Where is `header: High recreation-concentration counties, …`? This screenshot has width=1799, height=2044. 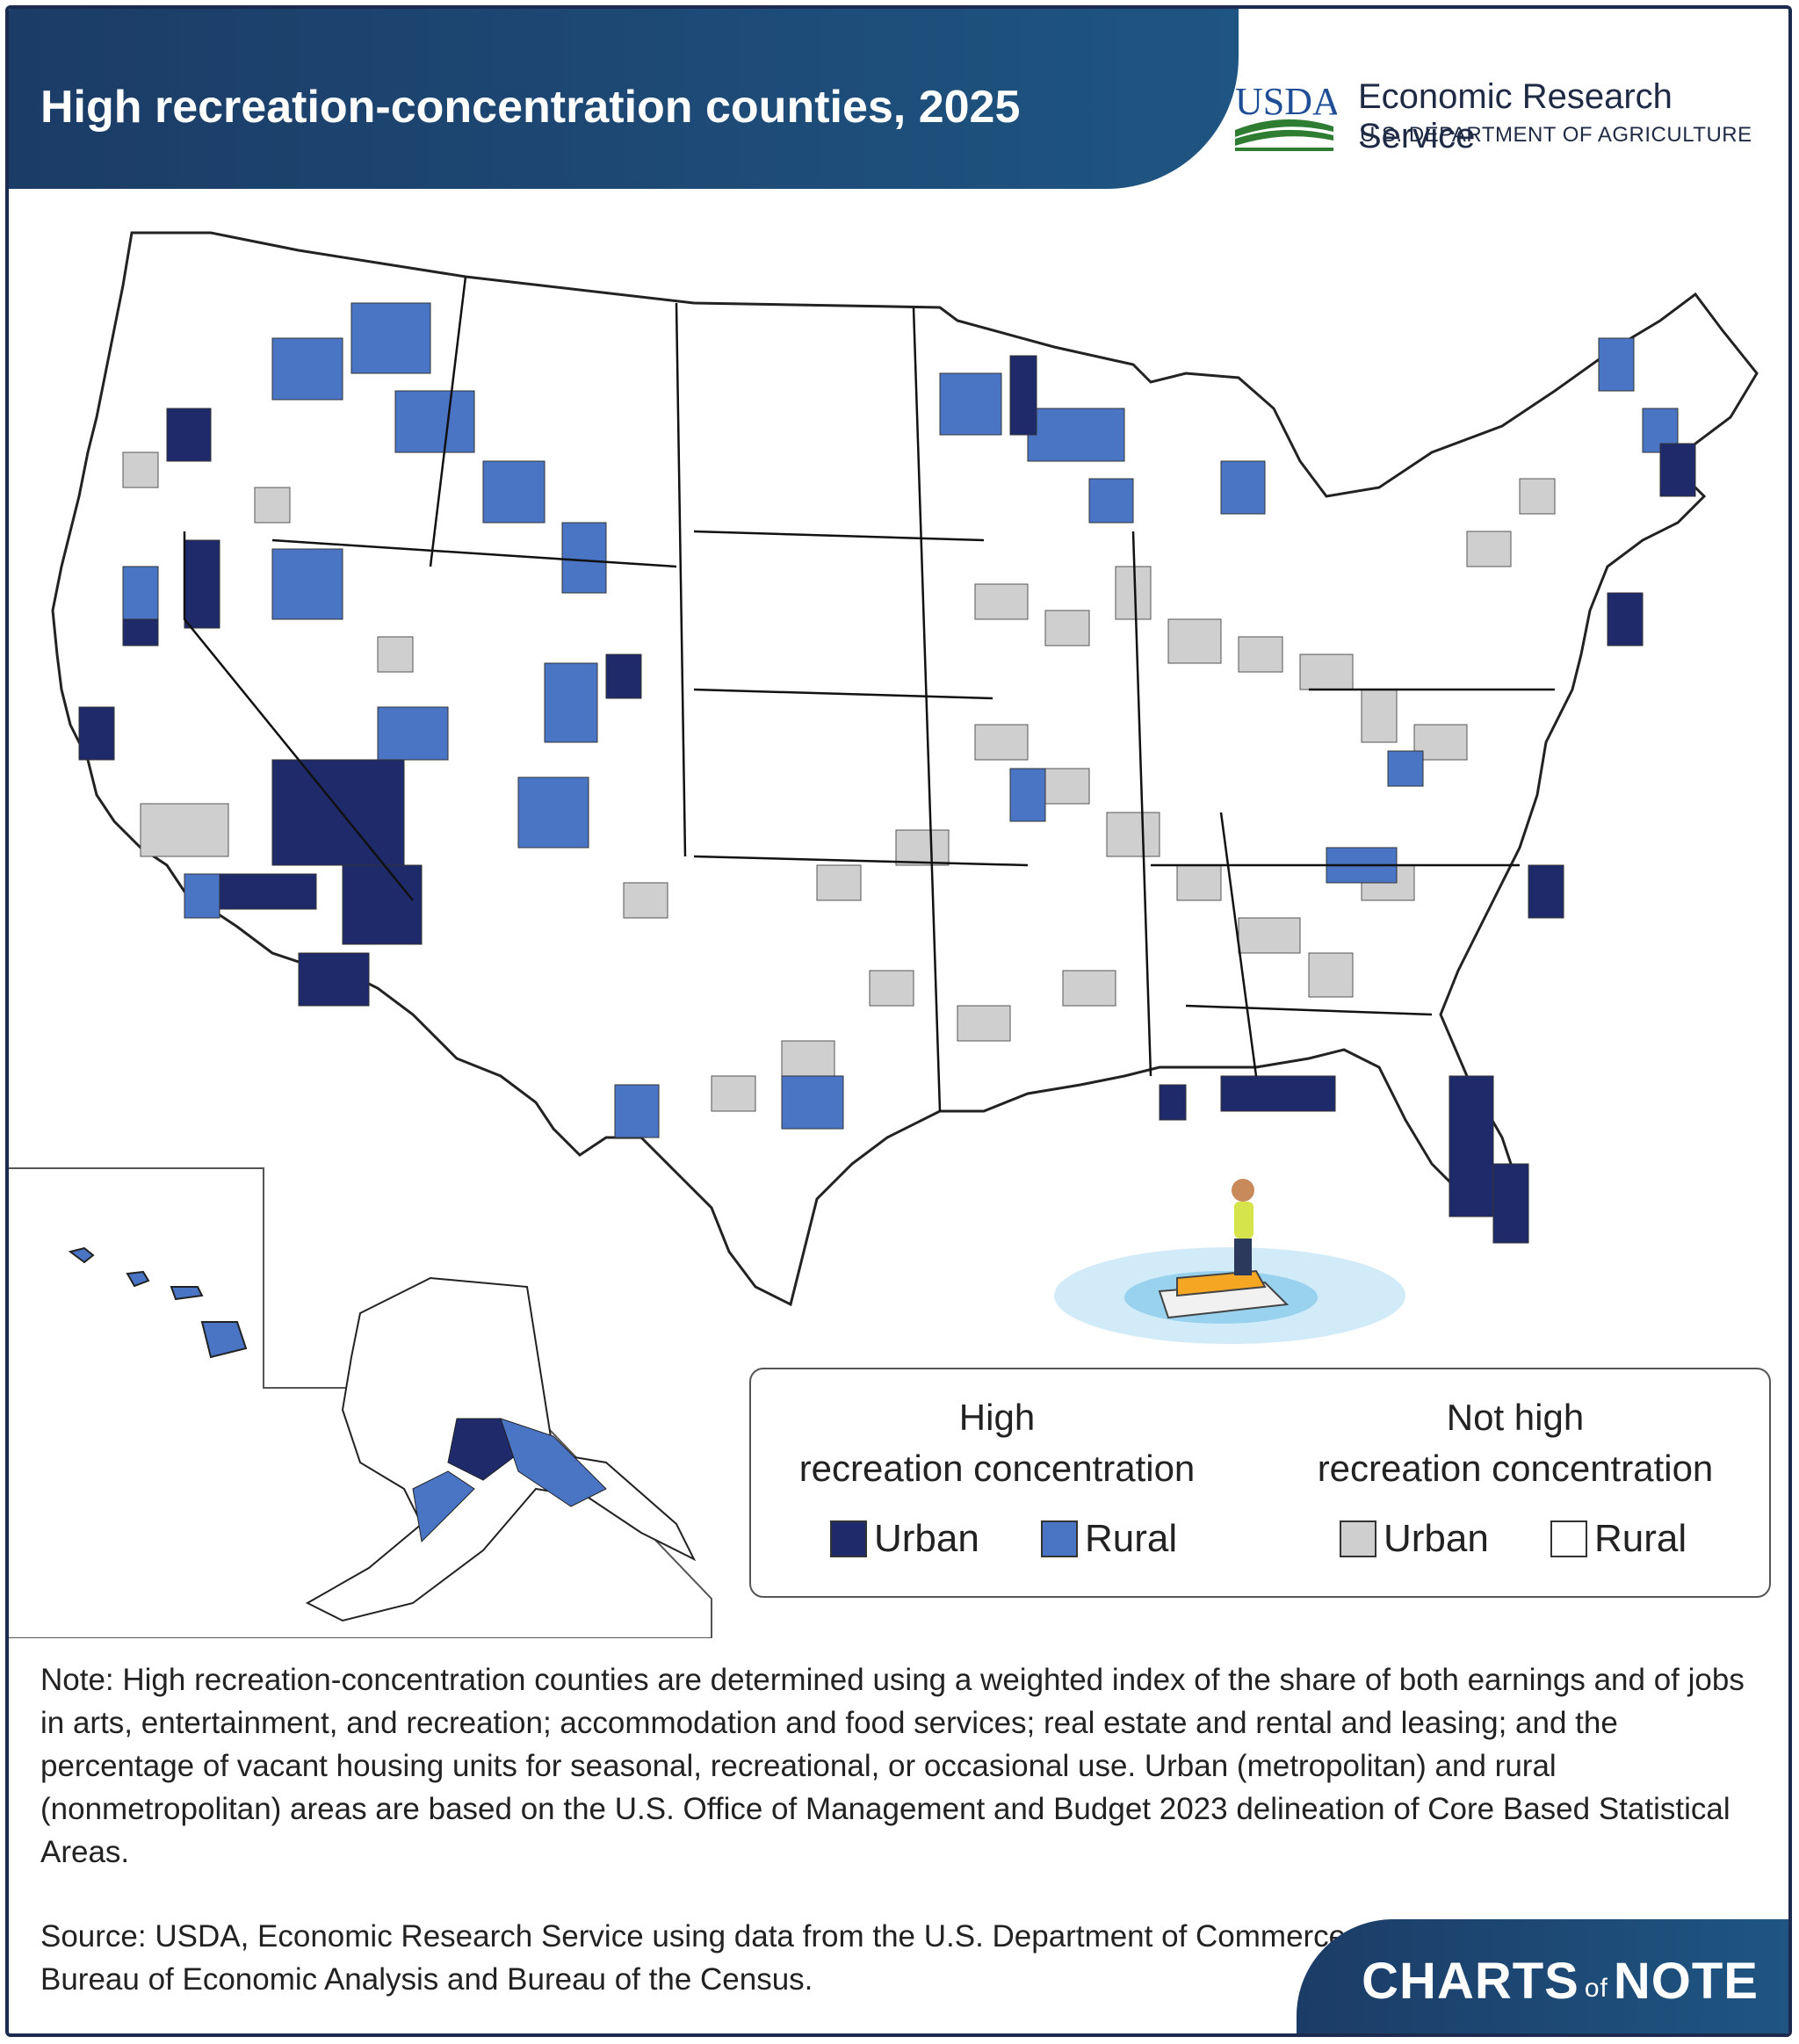
header: High recreation-concentration counties, … is located at coordinates (898, 99).